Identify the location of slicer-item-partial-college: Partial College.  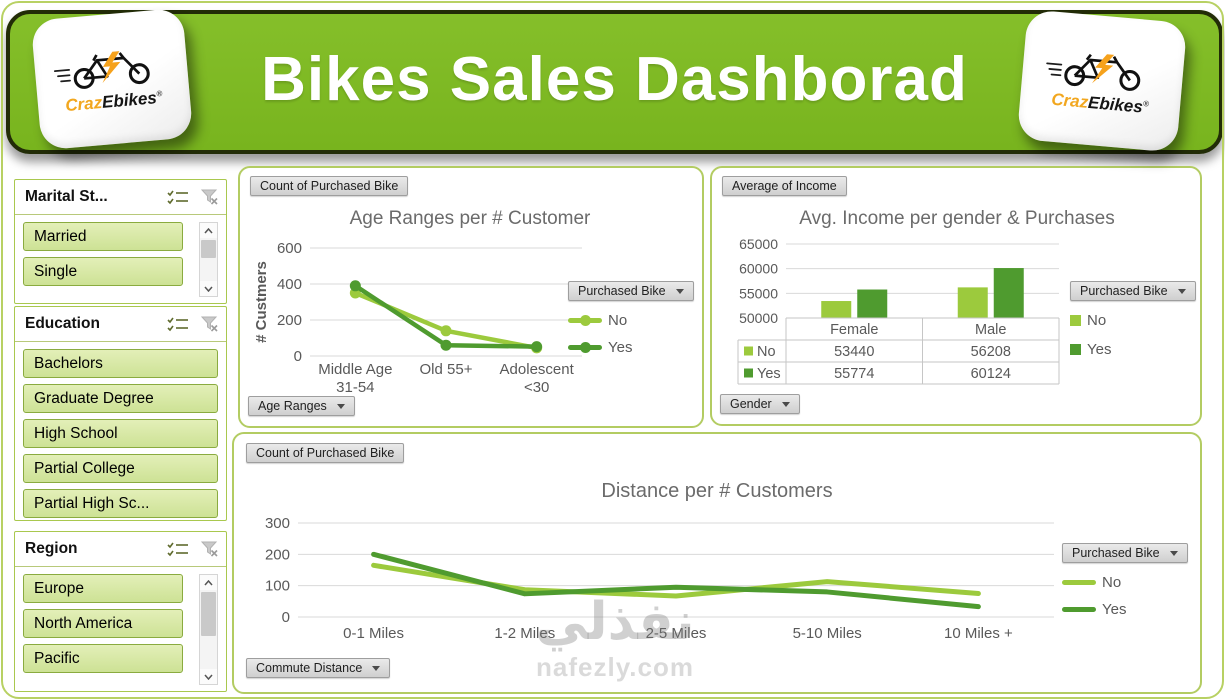
(120, 468).